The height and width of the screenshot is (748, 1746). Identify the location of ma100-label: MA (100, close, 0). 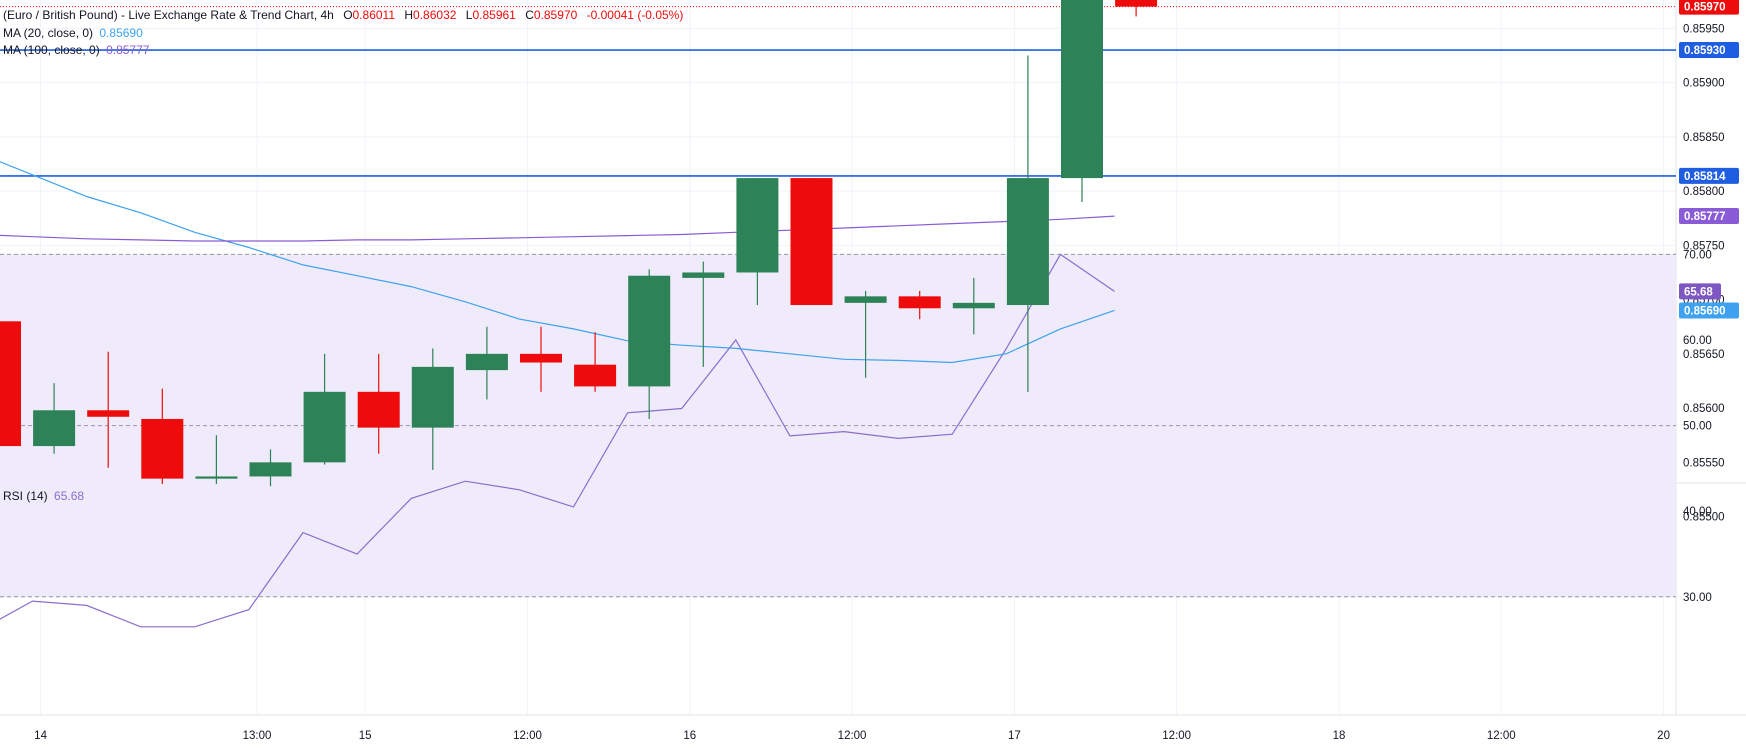
(51, 50).